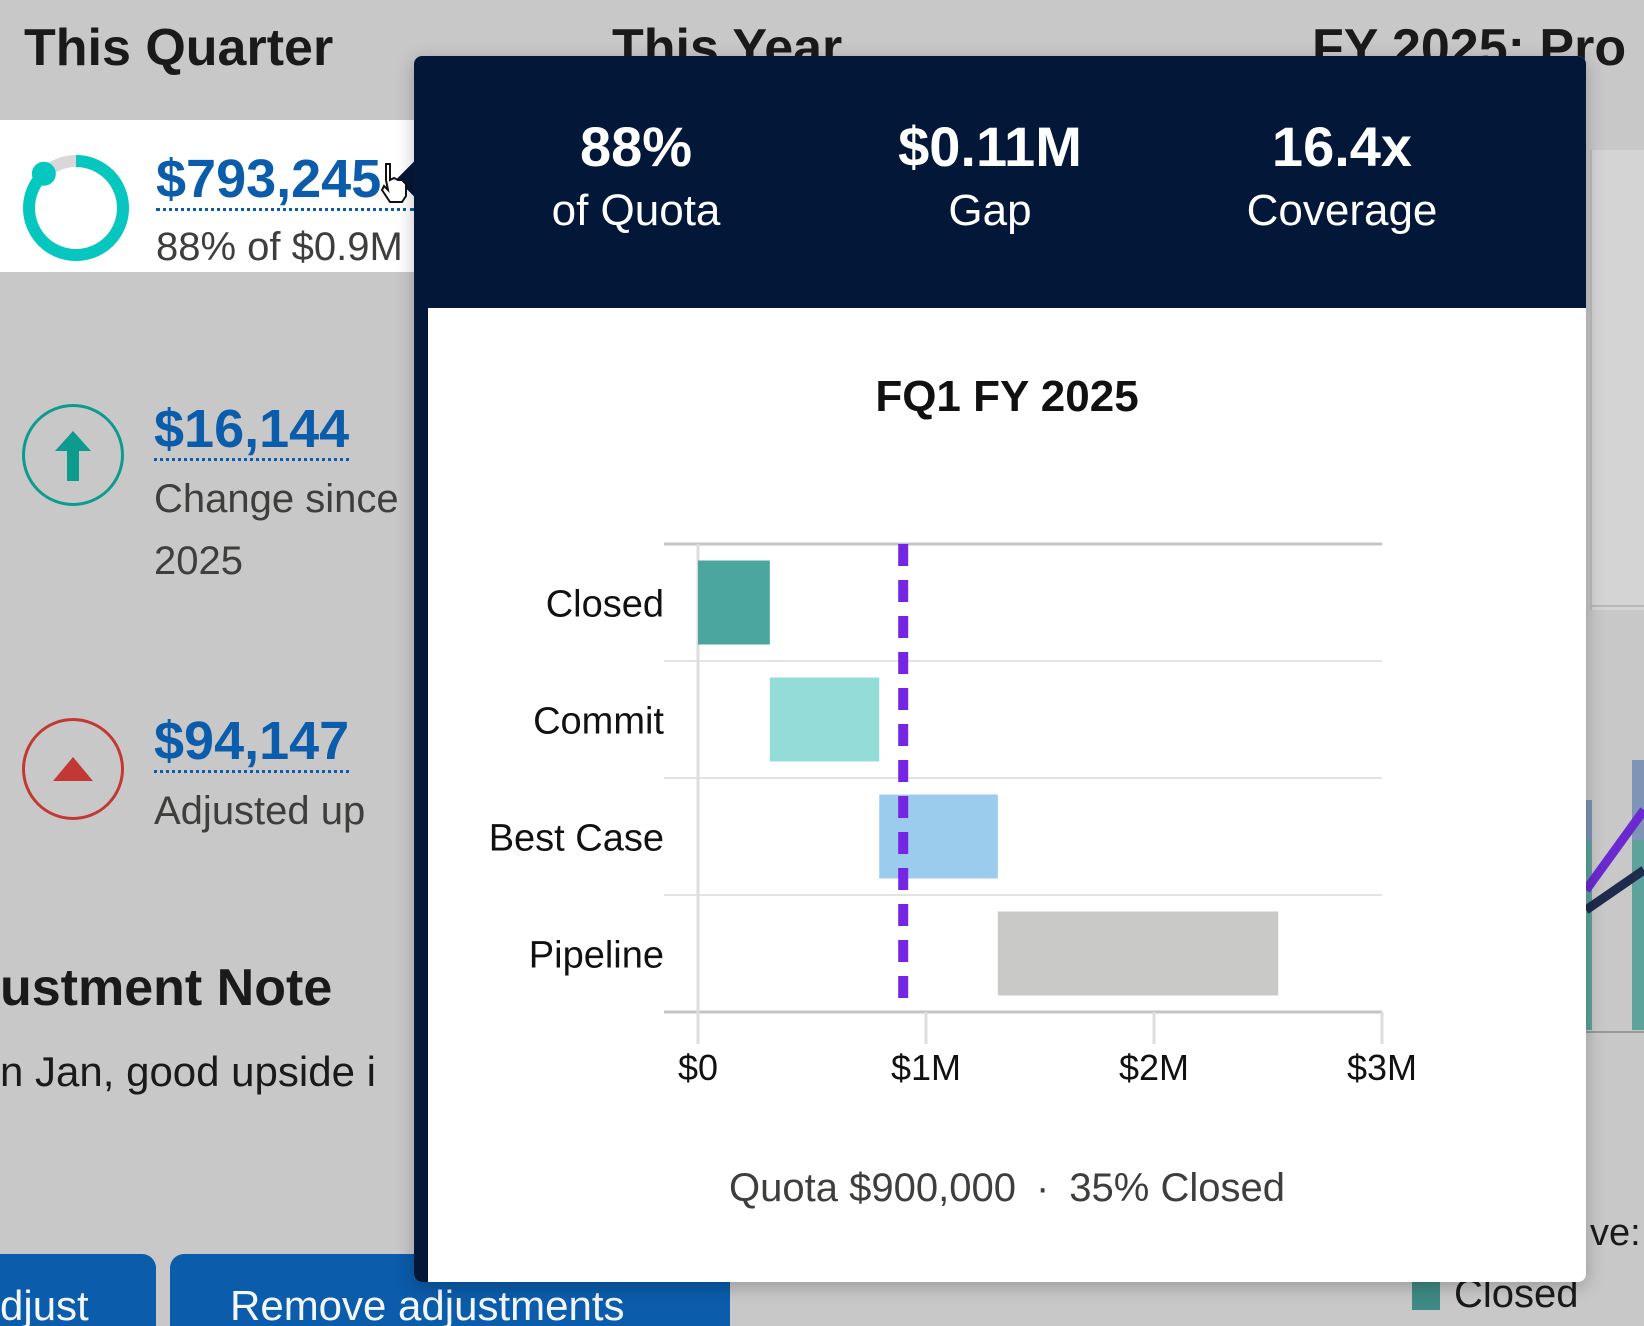 The height and width of the screenshot is (1326, 1644). I want to click on adjustment-note-text: n Jan, good upside i, so click(188, 1071).